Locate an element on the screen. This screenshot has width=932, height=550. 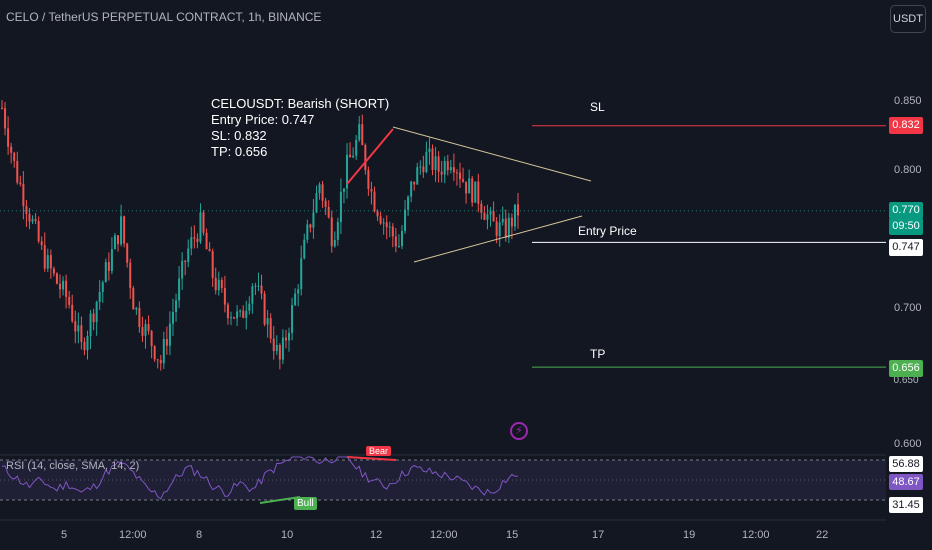
lightning-icon: ⚡ is located at coordinates (519, 431).